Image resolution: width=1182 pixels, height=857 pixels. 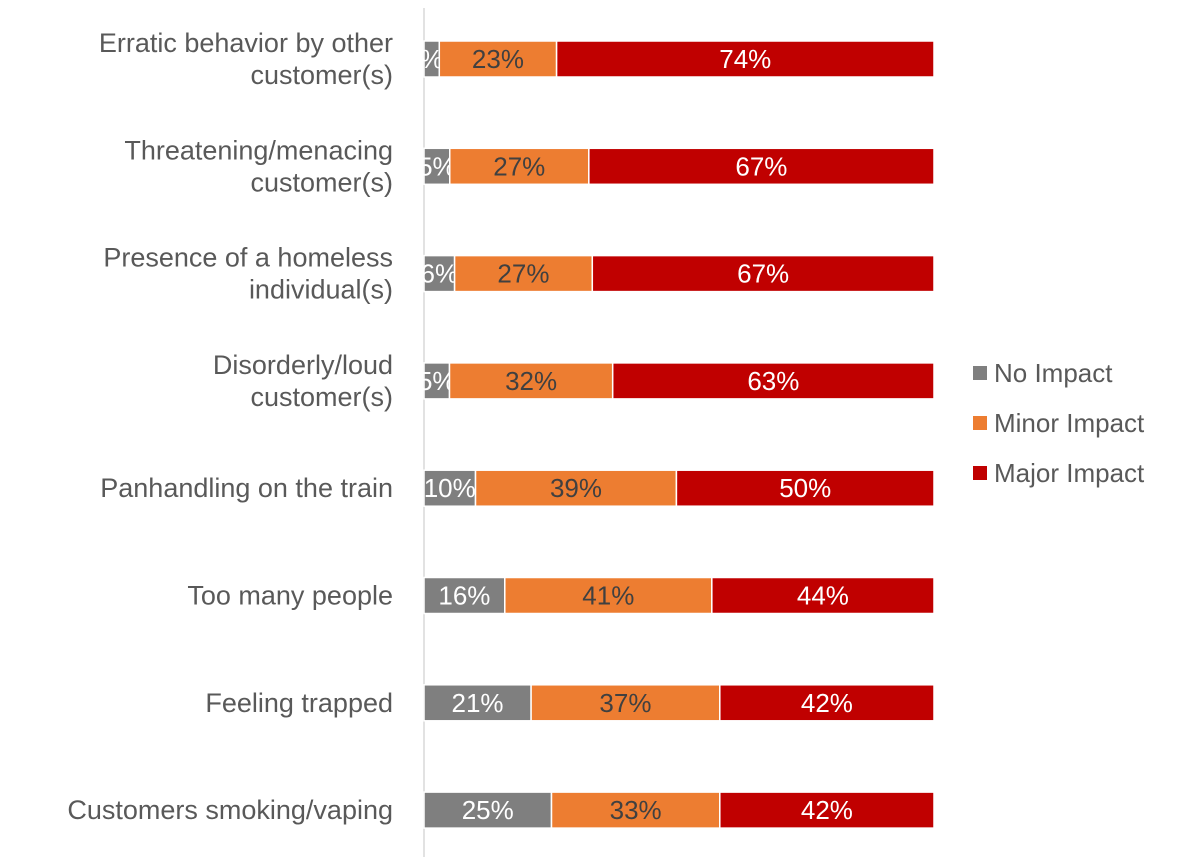 What do you see at coordinates (230, 810) in the screenshot?
I see `category-label: Customers smoking/vaping` at bounding box center [230, 810].